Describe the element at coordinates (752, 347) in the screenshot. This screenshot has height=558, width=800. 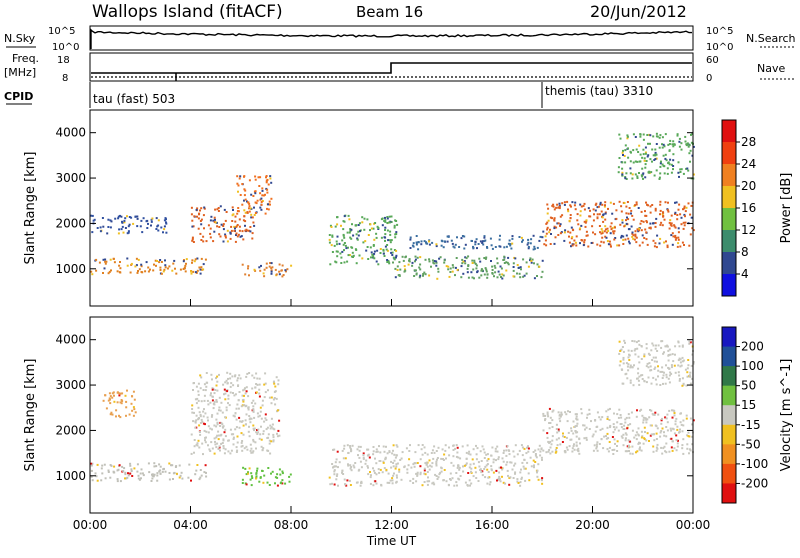
I see `velocity-cbtick-label-0: 200` at that location.